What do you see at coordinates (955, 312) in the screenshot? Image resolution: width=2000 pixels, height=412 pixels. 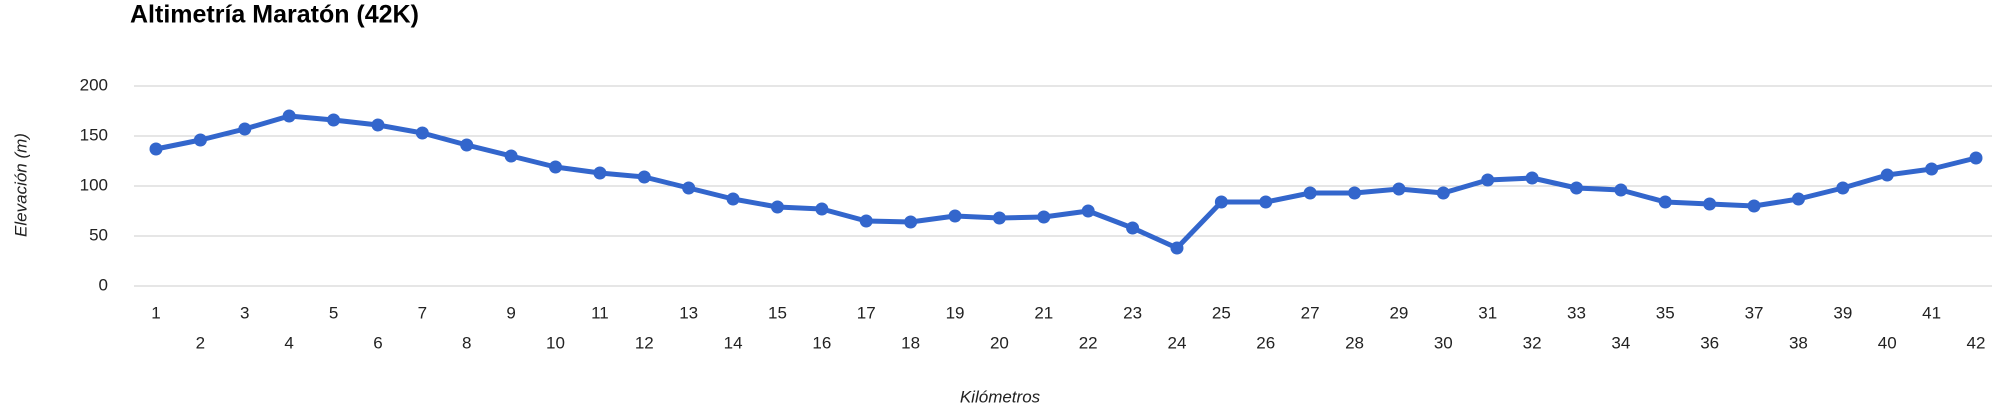 I see `x-tick-label: 19` at bounding box center [955, 312].